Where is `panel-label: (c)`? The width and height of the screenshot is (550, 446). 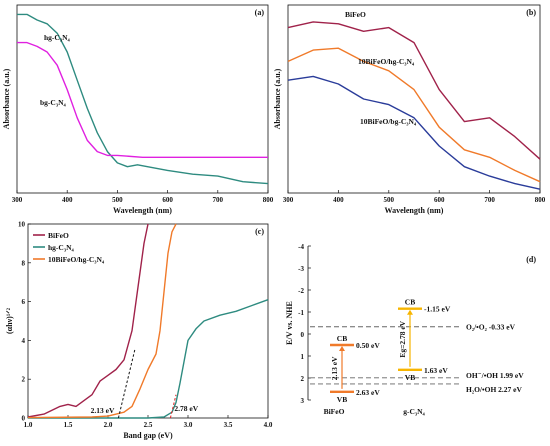
panel-label: (c) is located at coordinates (259, 231).